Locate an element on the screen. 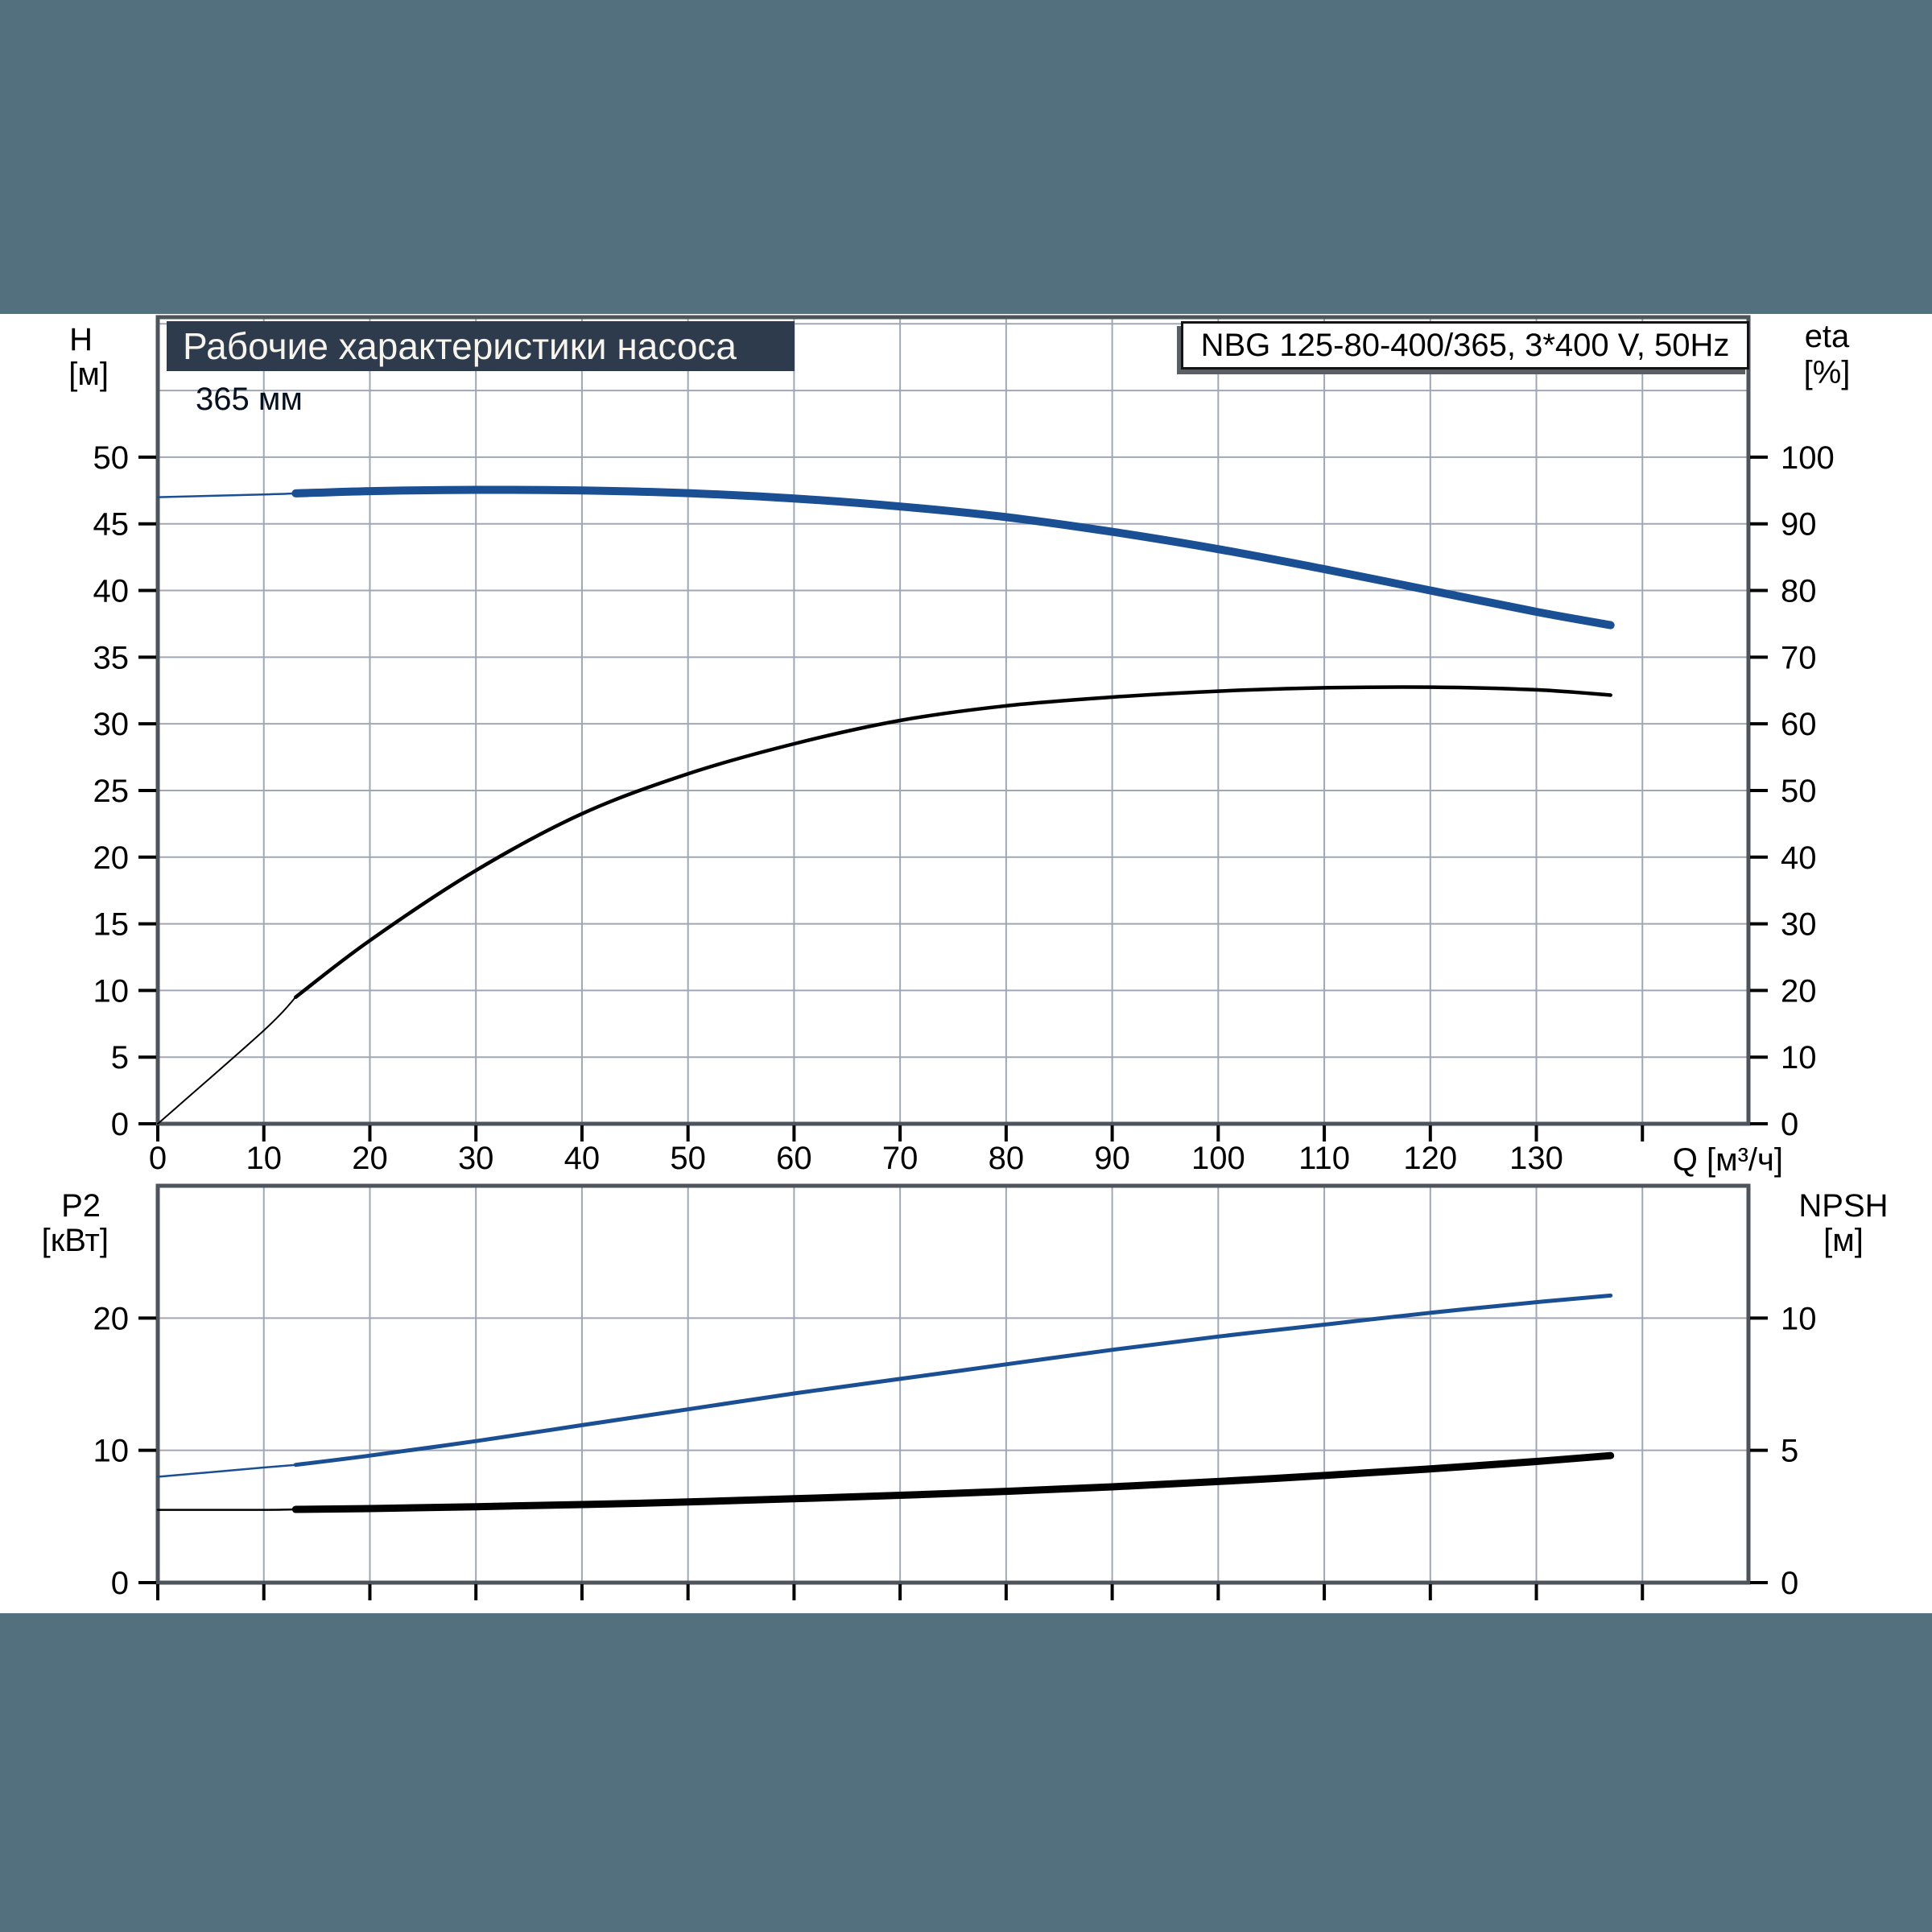  eta-axis-unit: [%] is located at coordinates (1827, 372).